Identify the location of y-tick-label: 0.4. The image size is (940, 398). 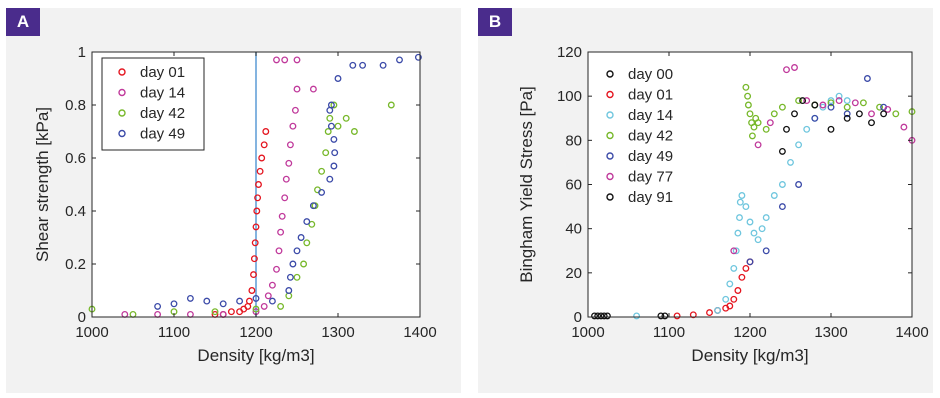
(75, 211).